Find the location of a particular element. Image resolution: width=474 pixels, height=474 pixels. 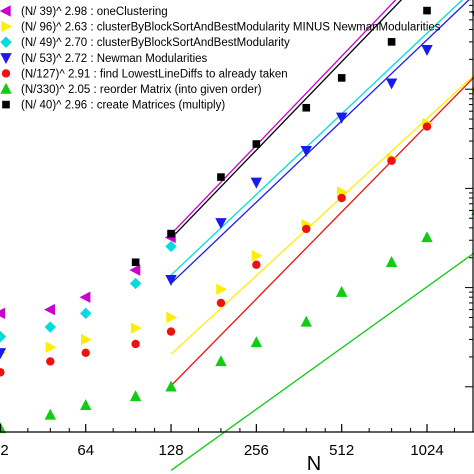

x-tick-label-32: 32 is located at coordinates (4, 450).